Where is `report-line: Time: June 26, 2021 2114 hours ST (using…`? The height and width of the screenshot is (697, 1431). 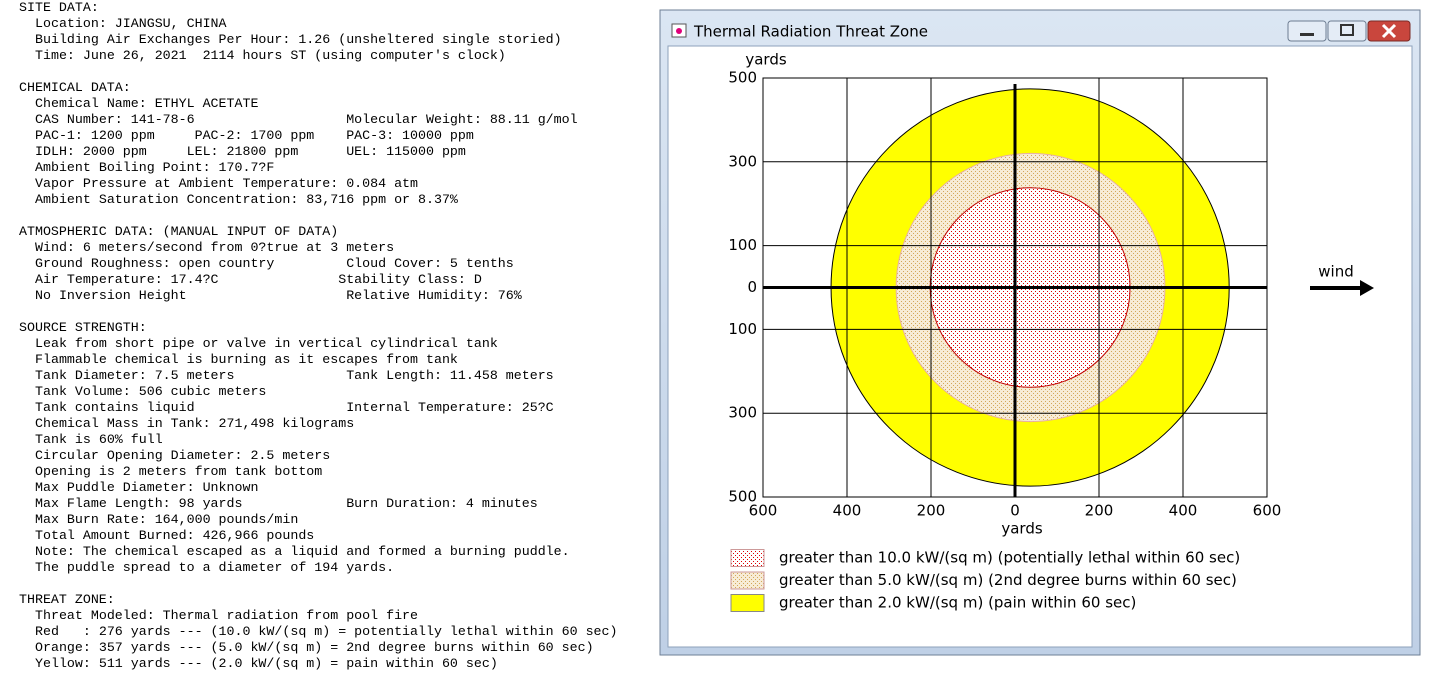 report-line: Time: June 26, 2021 2114 hours ST (using… is located at coordinates (270, 55).